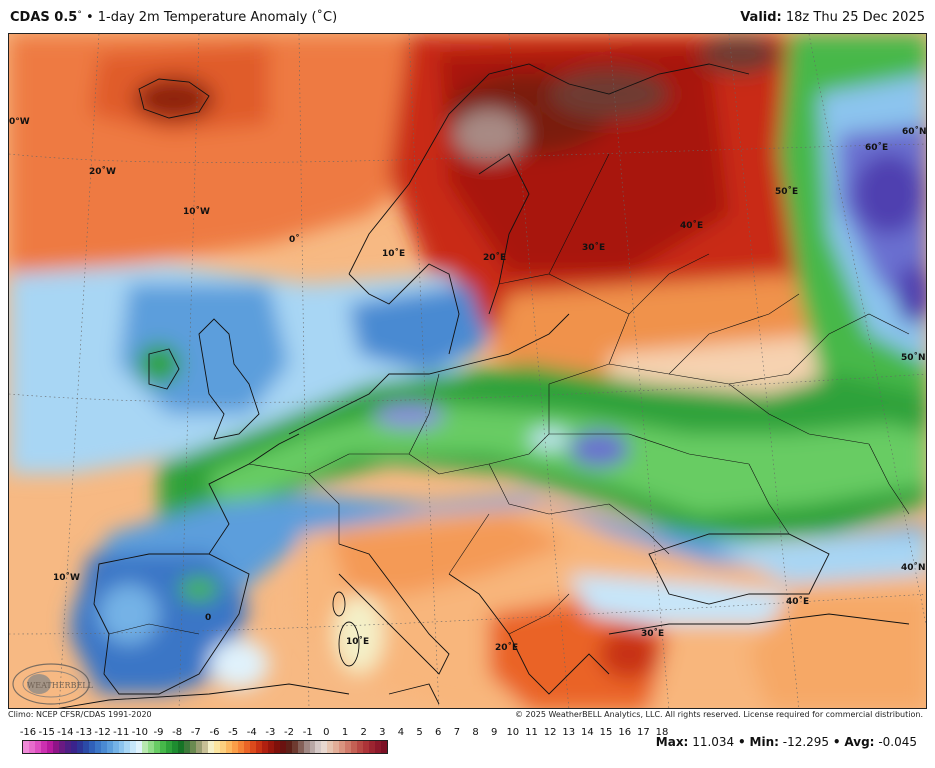  What do you see at coordinates (401, 732) in the screenshot?
I see `colorbar-tick-label: 4` at bounding box center [401, 732].